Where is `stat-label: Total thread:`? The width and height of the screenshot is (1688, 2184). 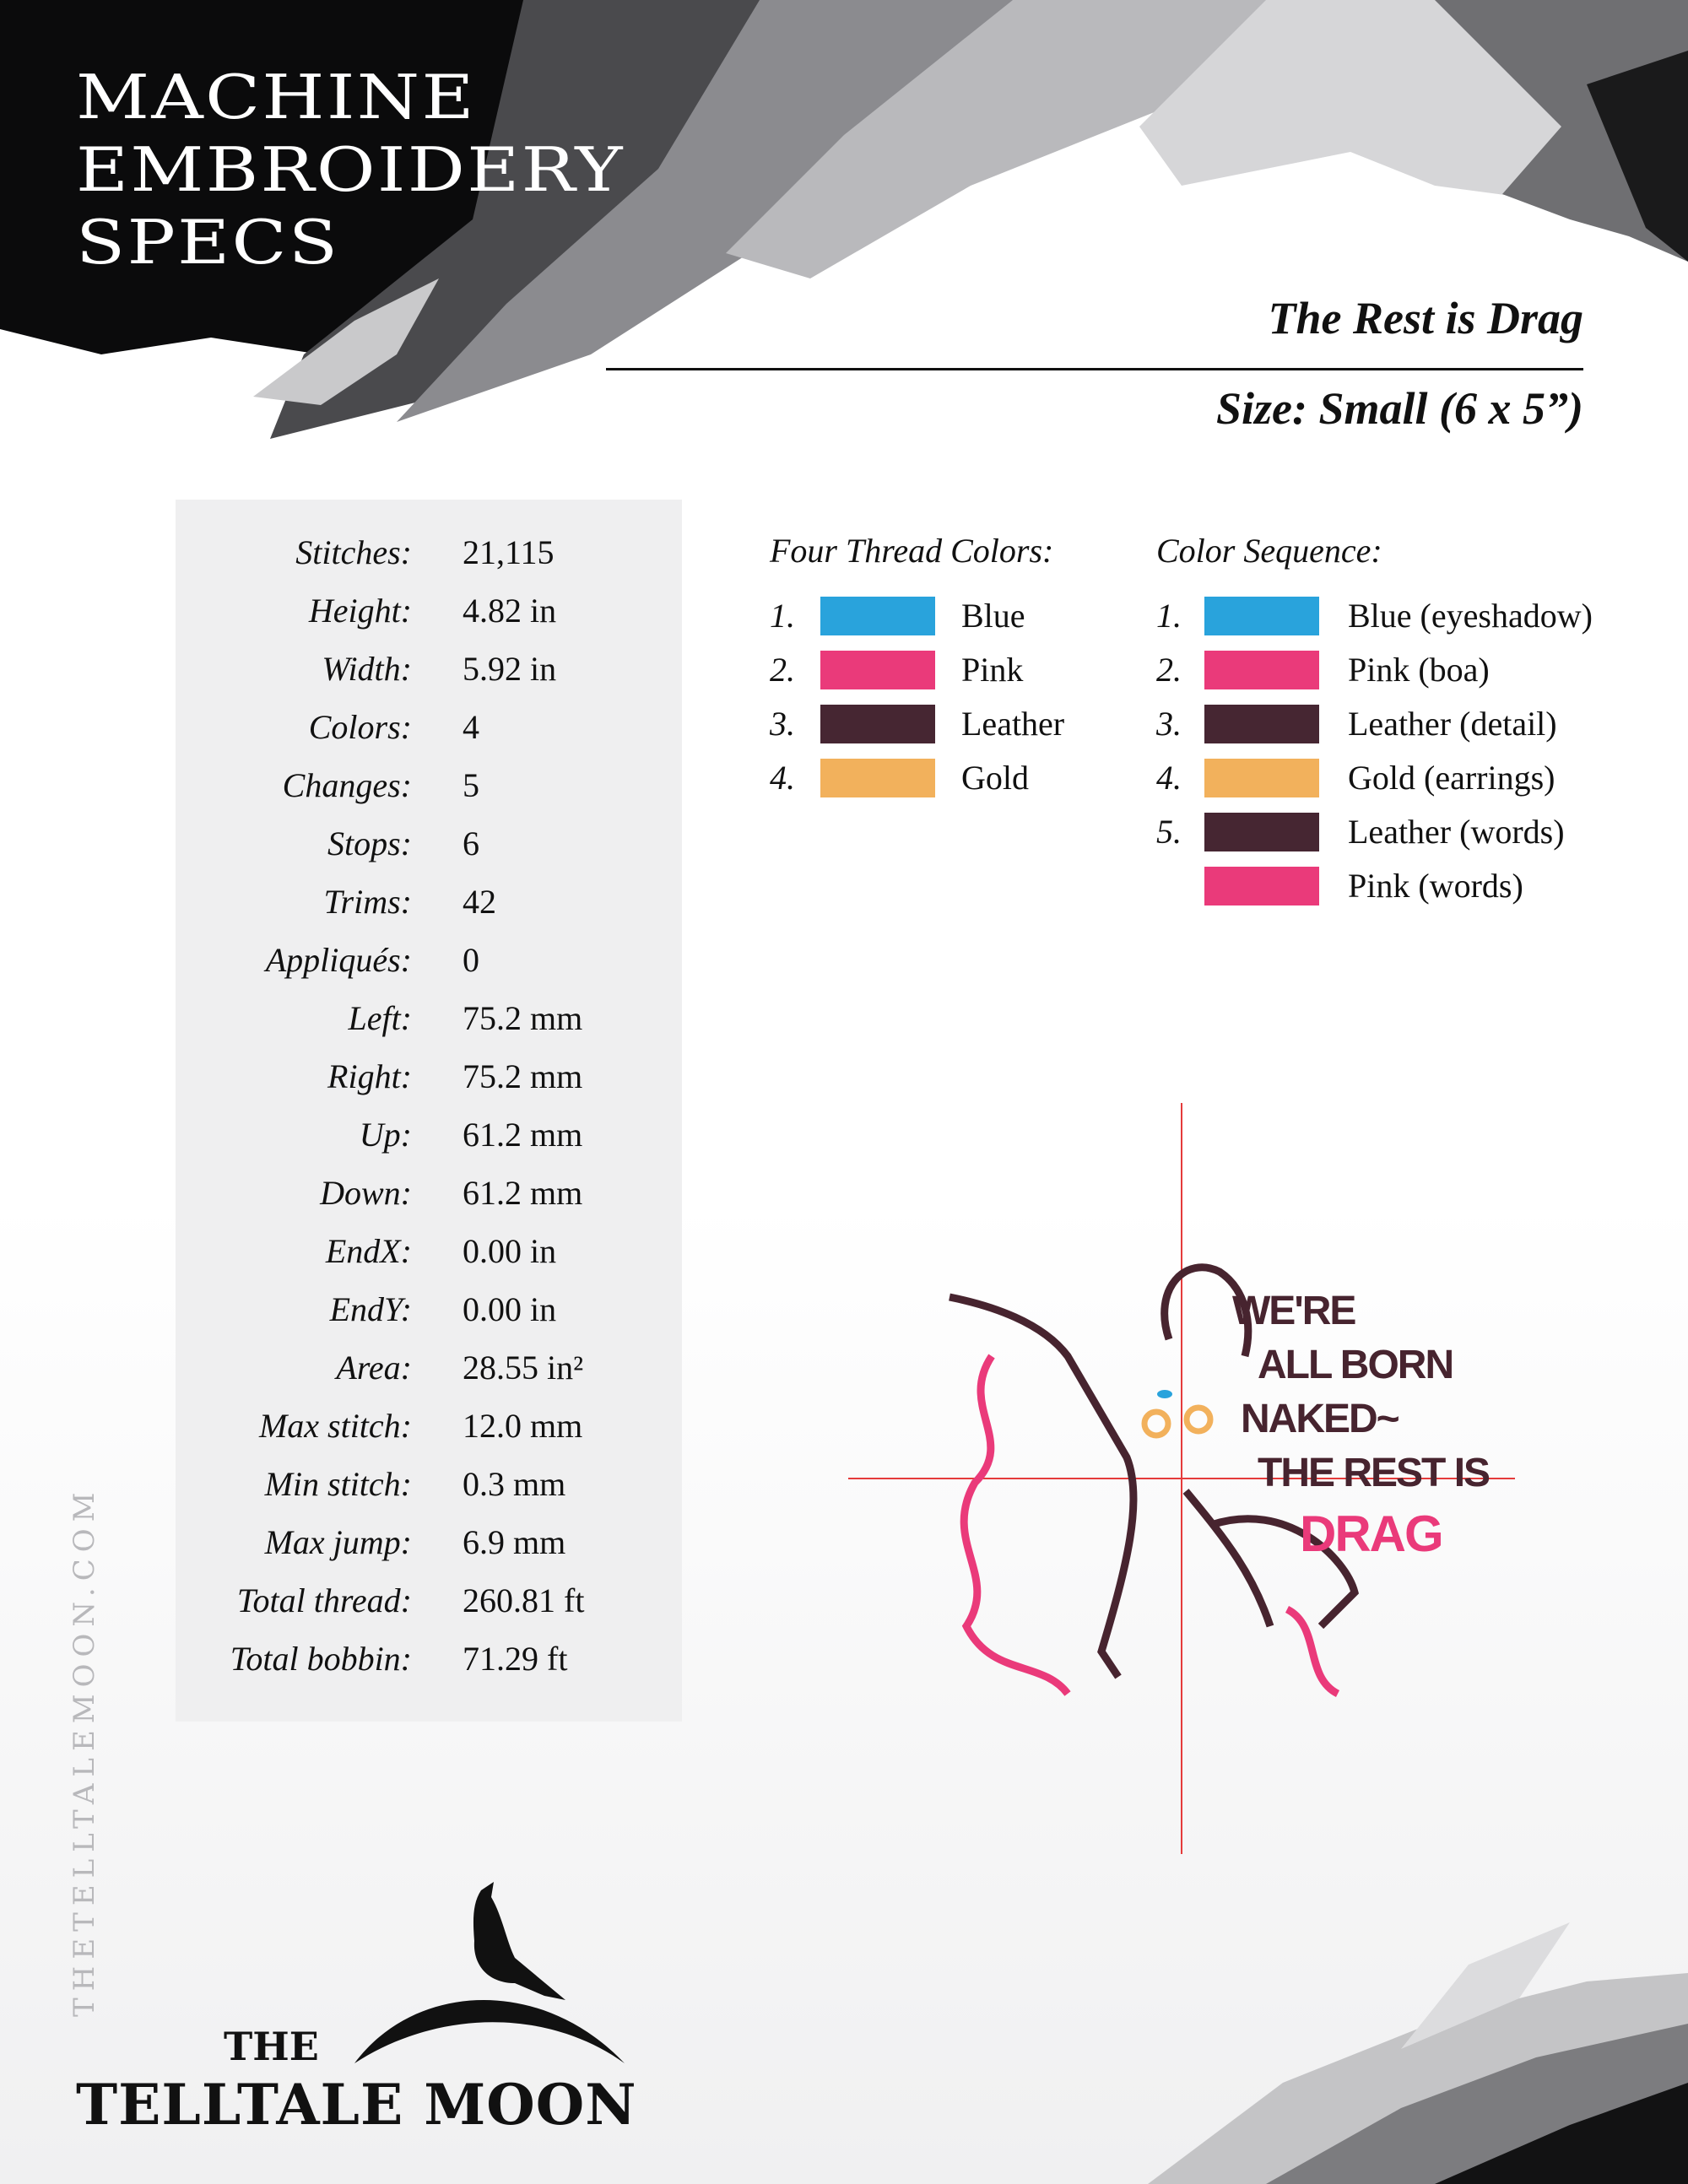 stat-label: Total thread: is located at coordinates (324, 1600).